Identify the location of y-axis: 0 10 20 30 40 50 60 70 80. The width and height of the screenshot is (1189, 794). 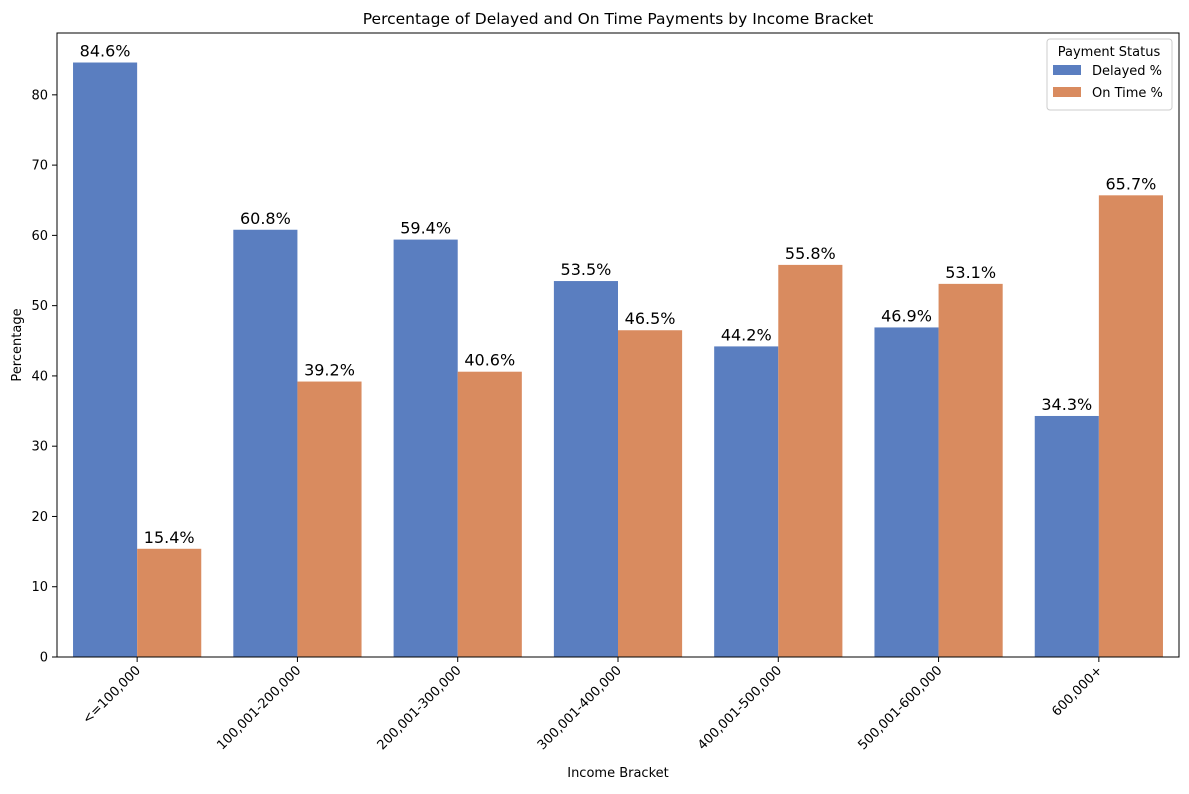
(44, 377).